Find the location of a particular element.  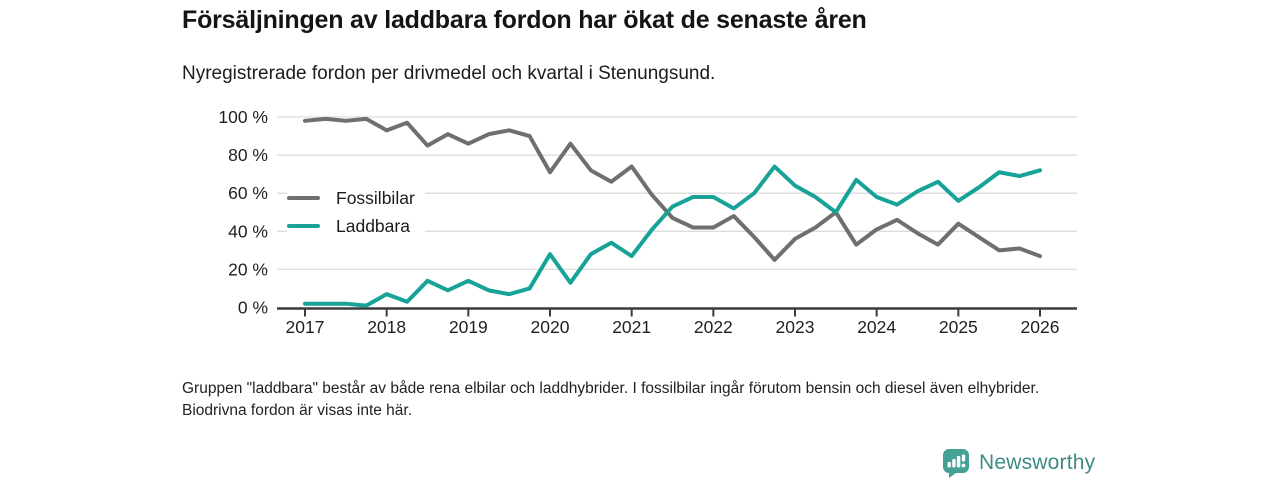

y-axis-tick-label: 40 % is located at coordinates (248, 231).